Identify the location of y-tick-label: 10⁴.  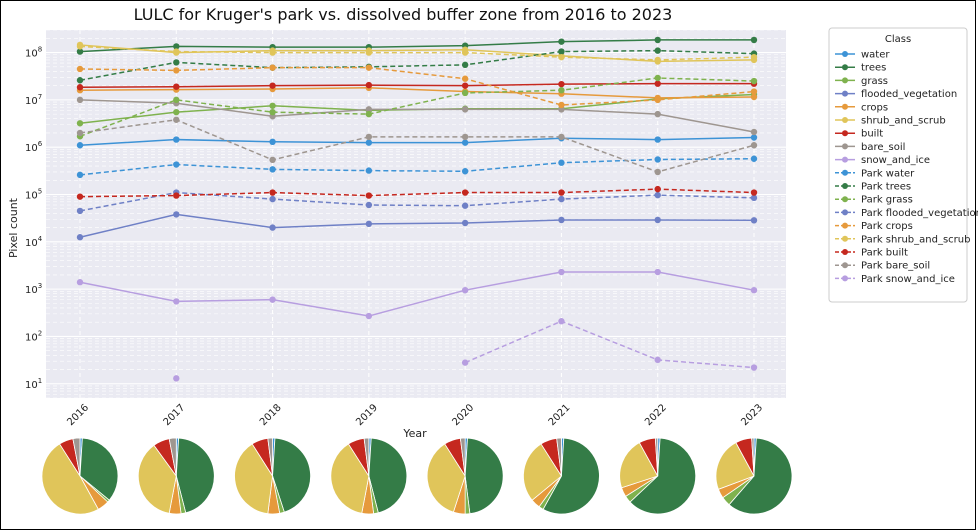
(34, 242).